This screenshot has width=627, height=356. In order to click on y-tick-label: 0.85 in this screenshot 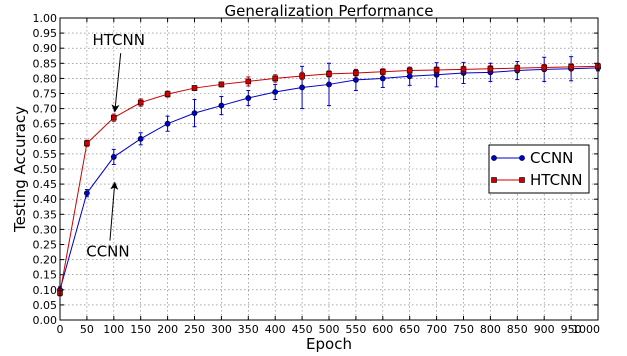, I will do `click(45, 63)`.